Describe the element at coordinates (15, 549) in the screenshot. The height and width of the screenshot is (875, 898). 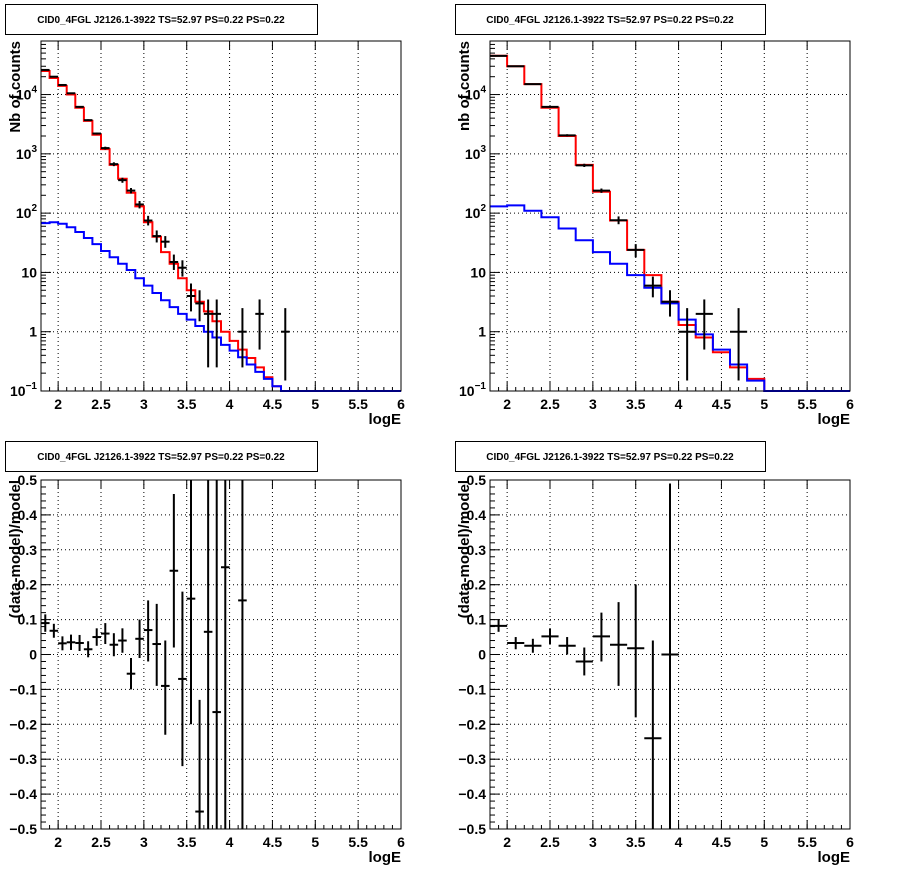
I see `y-axis-title: (data-model)/model` at that location.